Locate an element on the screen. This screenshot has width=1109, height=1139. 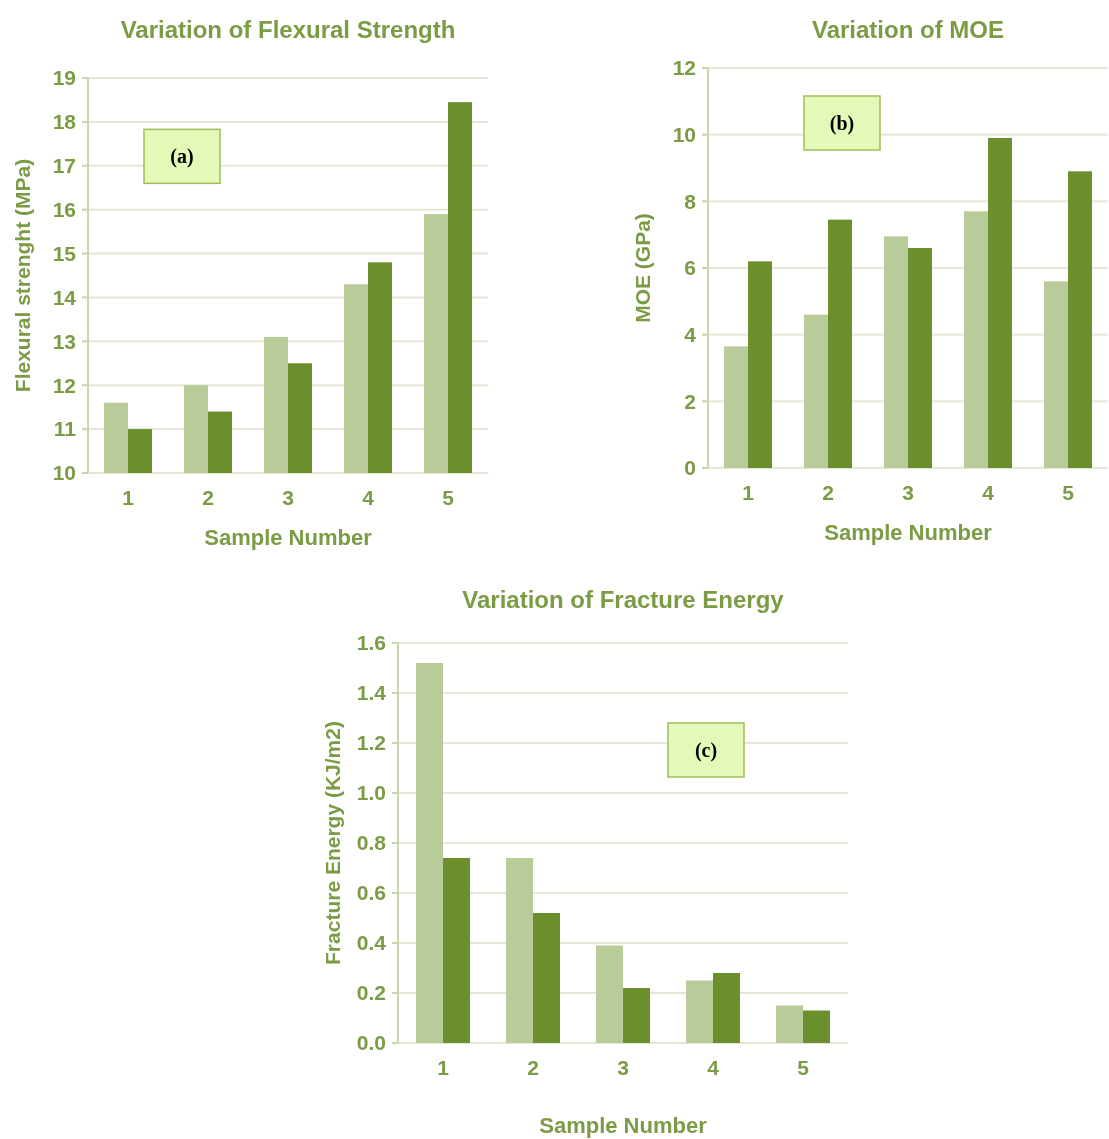
annotation: (c) is located at coordinates (706, 750).